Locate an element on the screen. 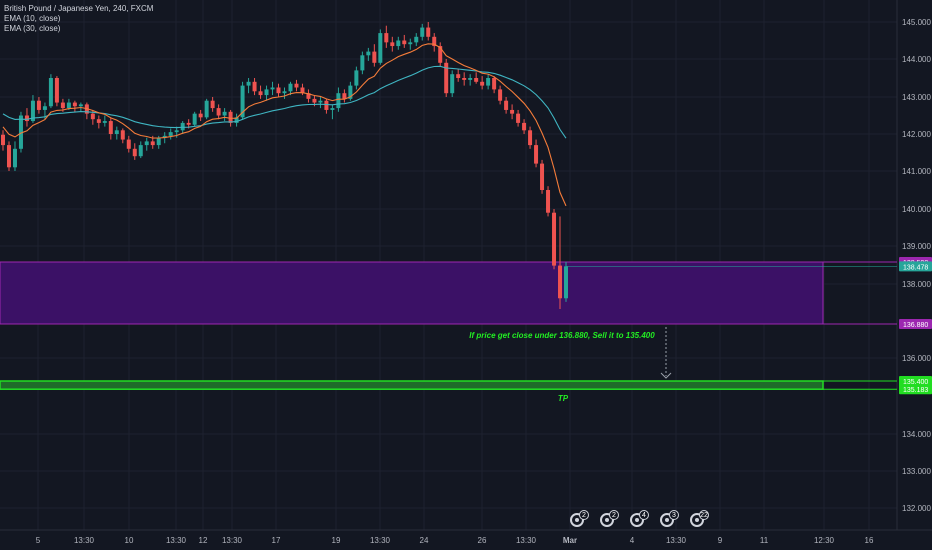  price-tag-label: 138.478 is located at coordinates (915, 267).